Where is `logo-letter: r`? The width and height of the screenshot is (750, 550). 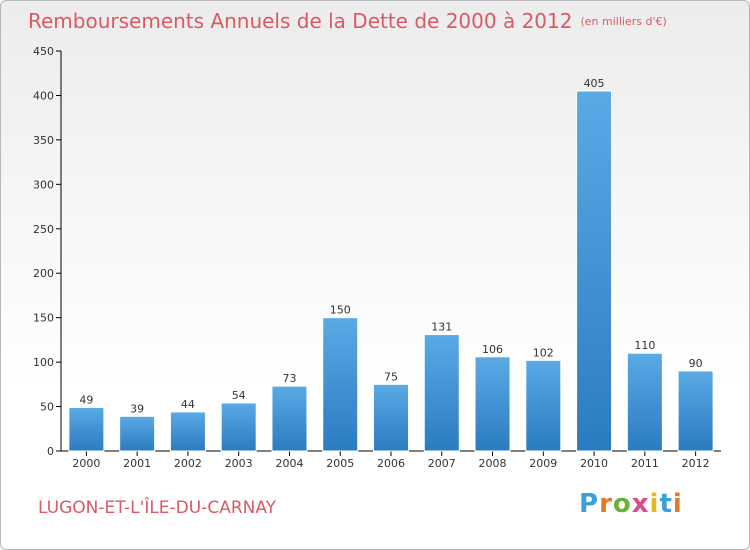 logo-letter: r is located at coordinates (606, 504).